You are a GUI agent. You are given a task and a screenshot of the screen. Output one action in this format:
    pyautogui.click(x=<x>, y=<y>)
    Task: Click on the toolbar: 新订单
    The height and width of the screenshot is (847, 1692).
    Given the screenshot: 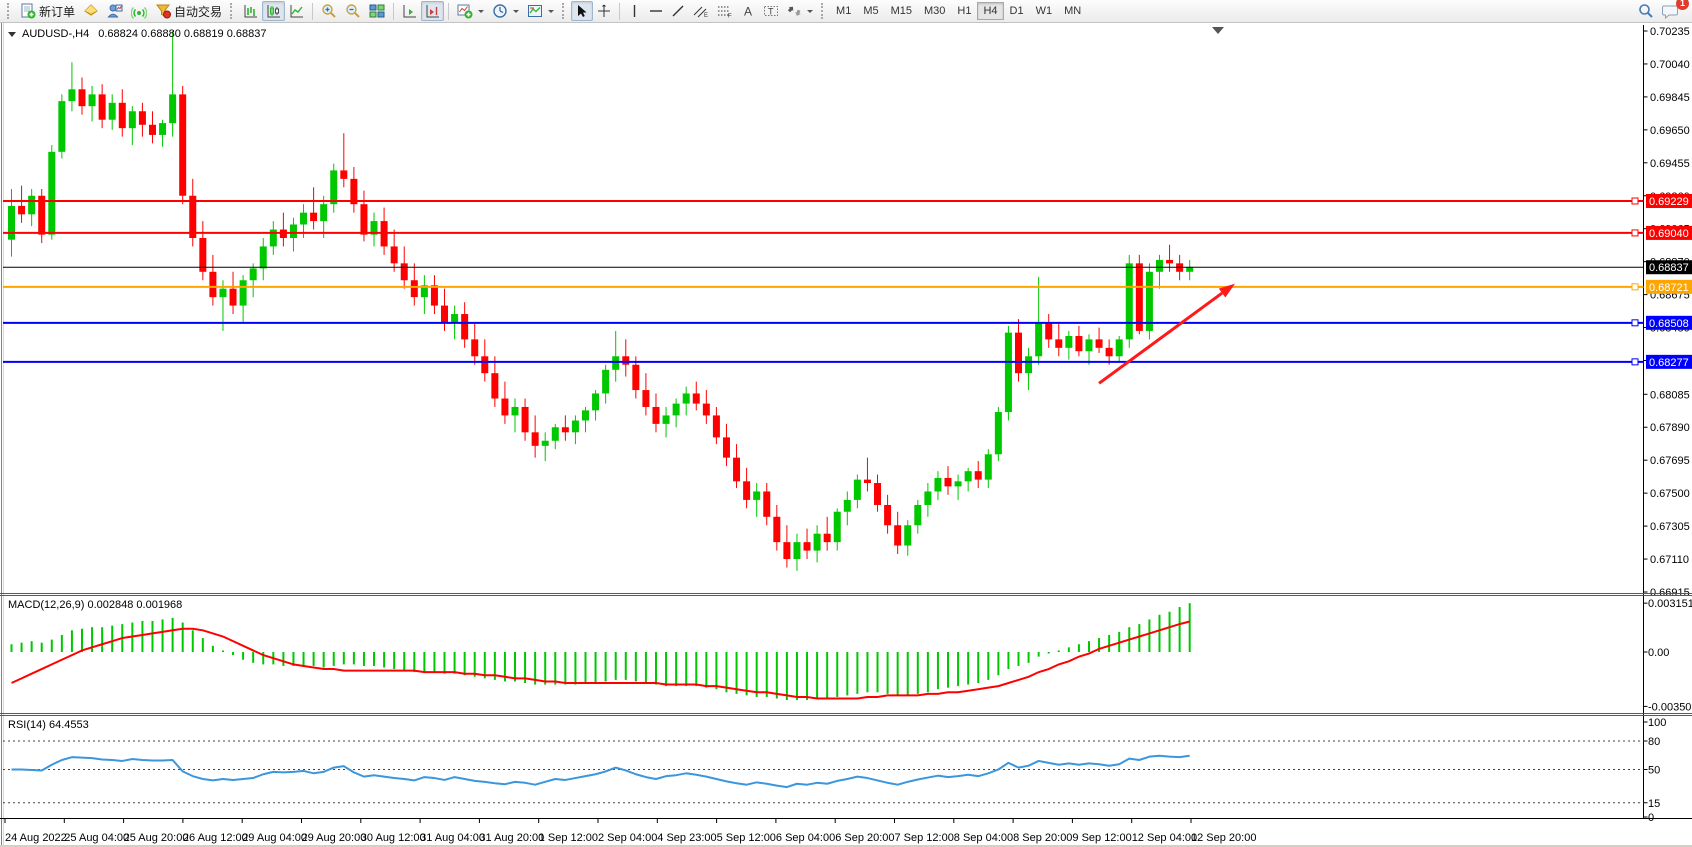 What is the action you would take?
    pyautogui.click(x=846, y=11)
    